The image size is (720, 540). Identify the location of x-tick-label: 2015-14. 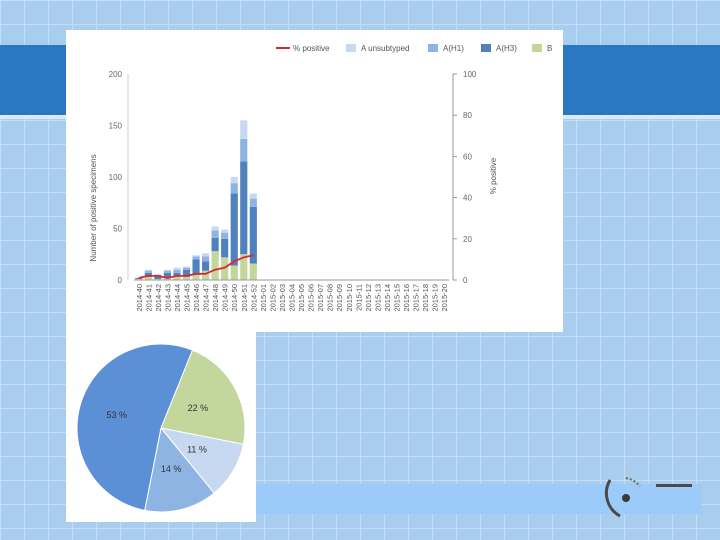
(387, 298).